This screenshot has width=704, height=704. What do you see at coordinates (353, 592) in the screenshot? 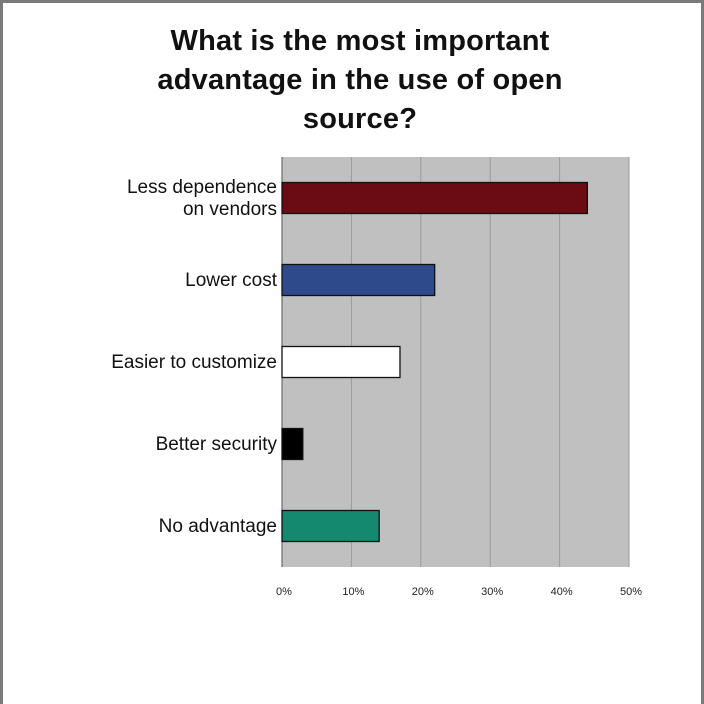
I see `x-tick-label: 10%` at bounding box center [353, 592].